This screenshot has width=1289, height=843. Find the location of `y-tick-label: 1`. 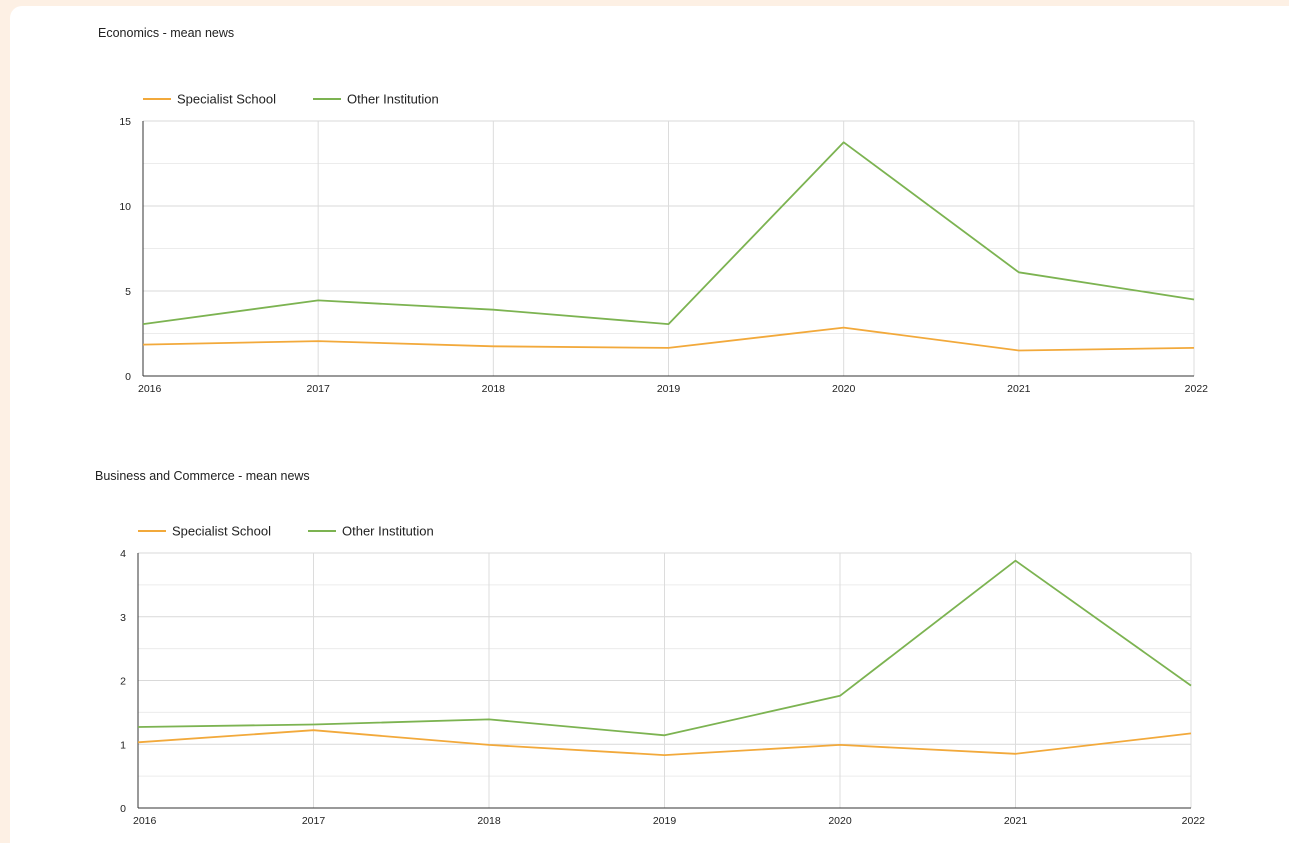

y-tick-label: 1 is located at coordinates (123, 745).